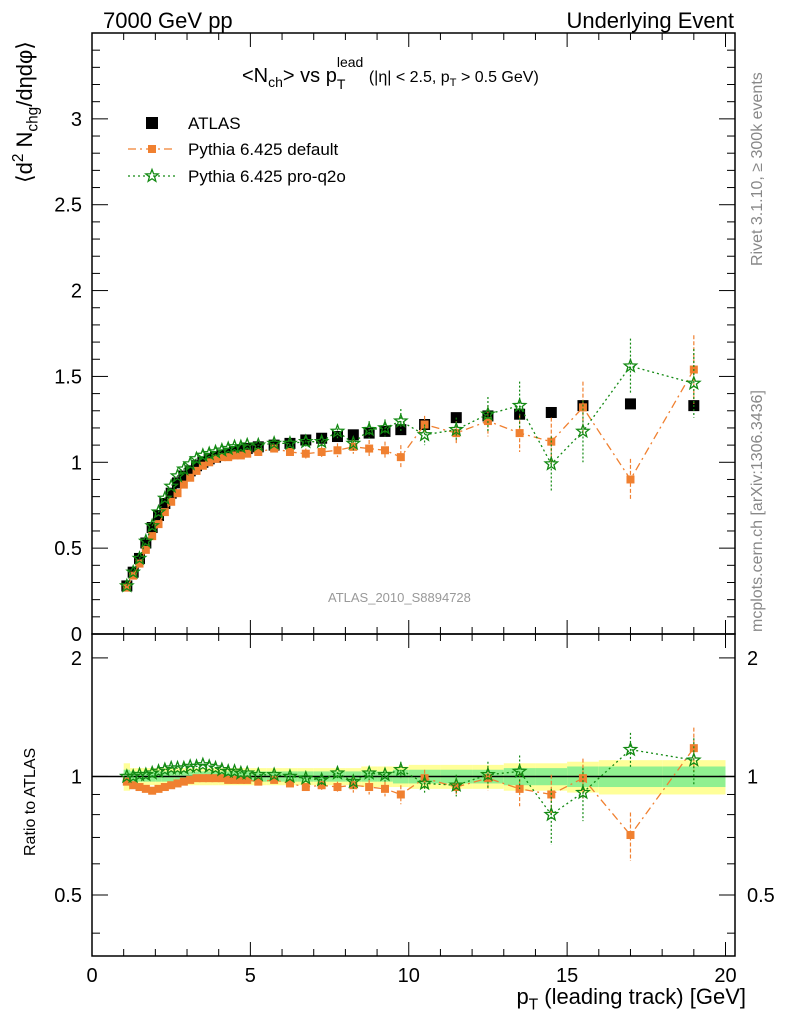 The width and height of the screenshot is (786, 1024). I want to click on header-right: Underlying Event, so click(650, 20).